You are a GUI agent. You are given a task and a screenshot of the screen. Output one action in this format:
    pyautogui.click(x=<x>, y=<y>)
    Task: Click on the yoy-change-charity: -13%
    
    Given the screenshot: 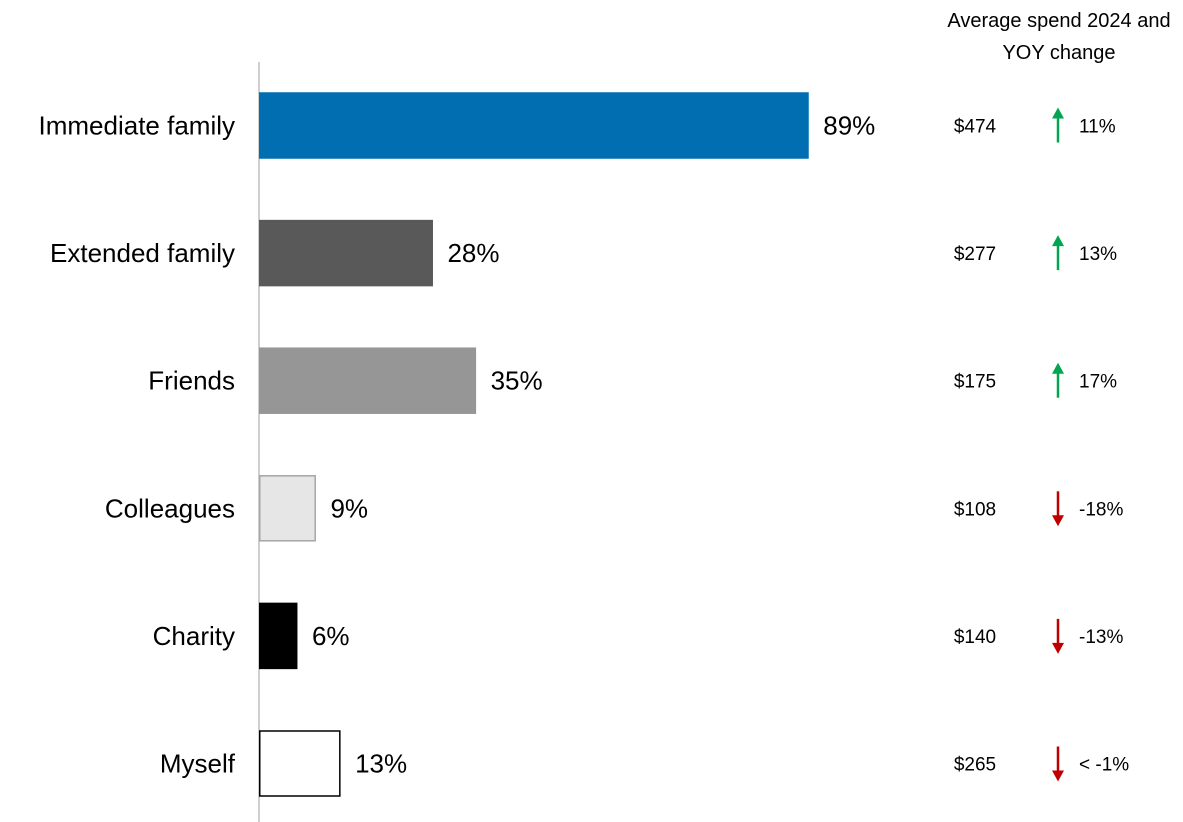 What is the action you would take?
    pyautogui.click(x=1101, y=637)
    